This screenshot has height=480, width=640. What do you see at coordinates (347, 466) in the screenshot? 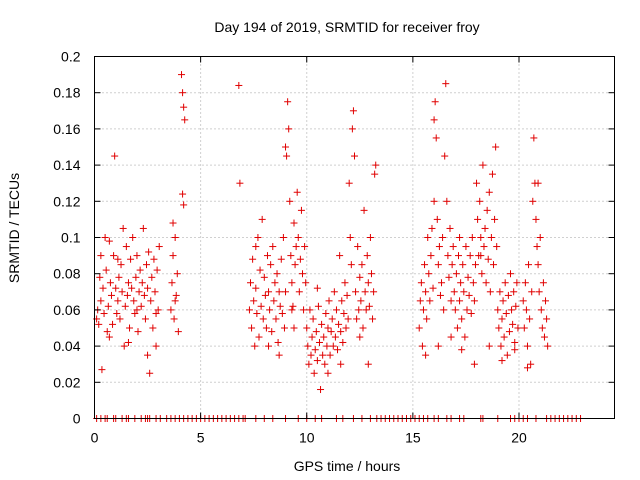
I see `x-axis-label: GPS time / hours` at bounding box center [347, 466].